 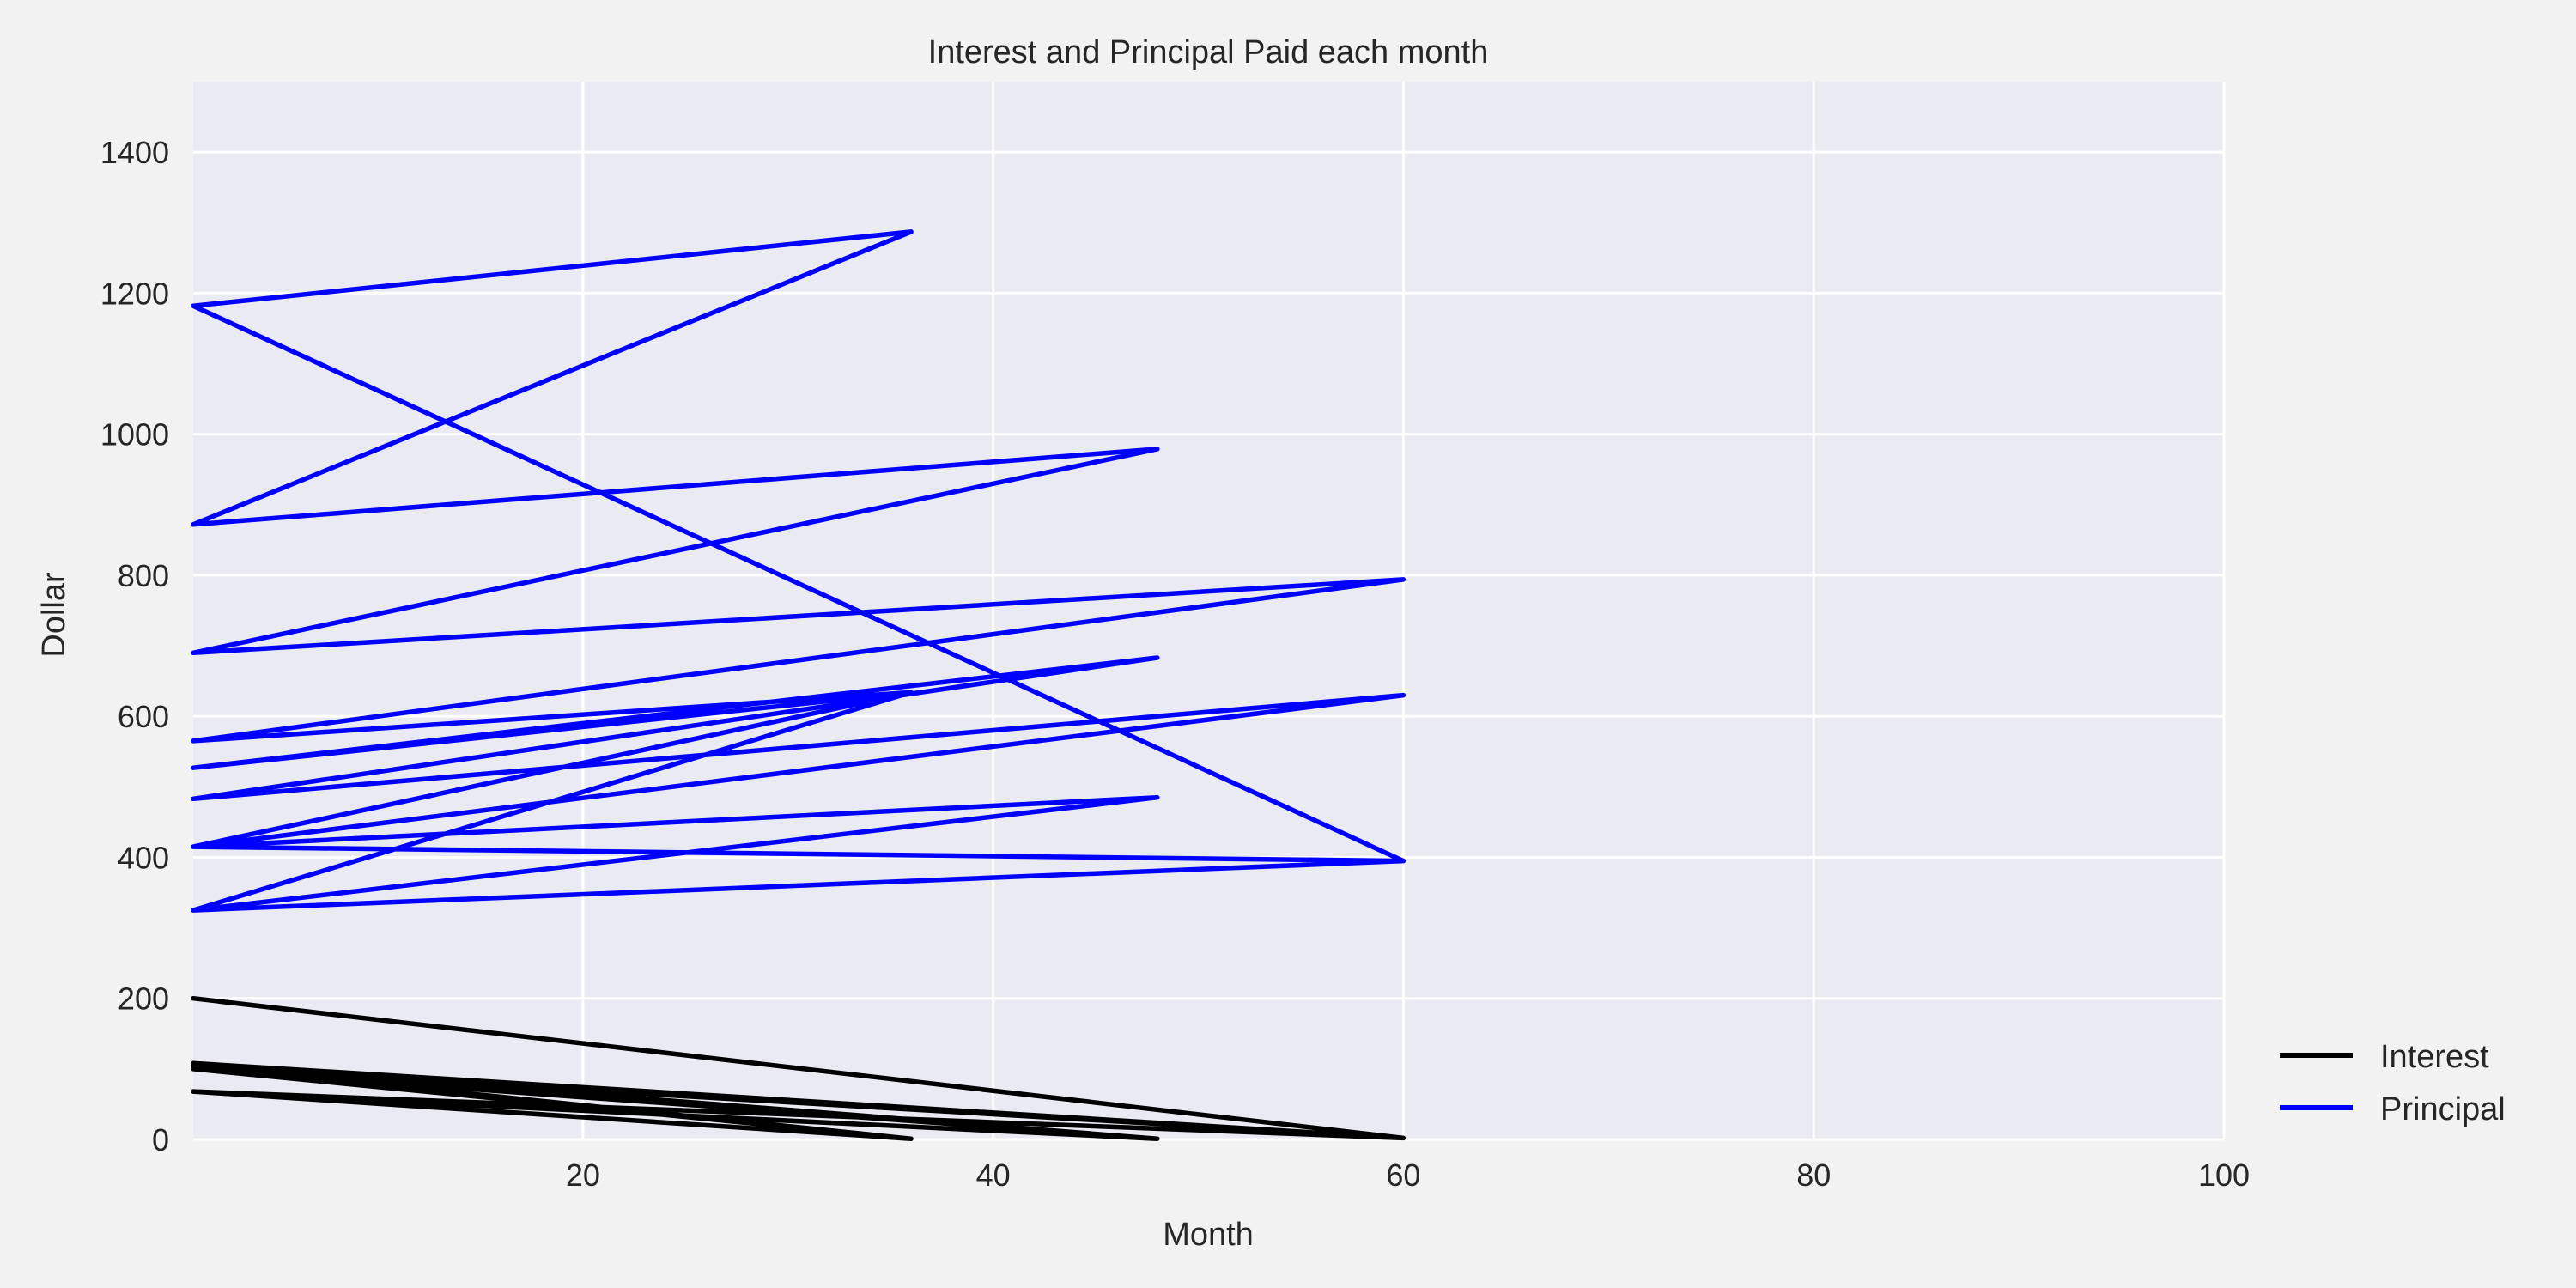 What do you see at coordinates (1403, 1175) in the screenshot?
I see `x-tick-label: 60` at bounding box center [1403, 1175].